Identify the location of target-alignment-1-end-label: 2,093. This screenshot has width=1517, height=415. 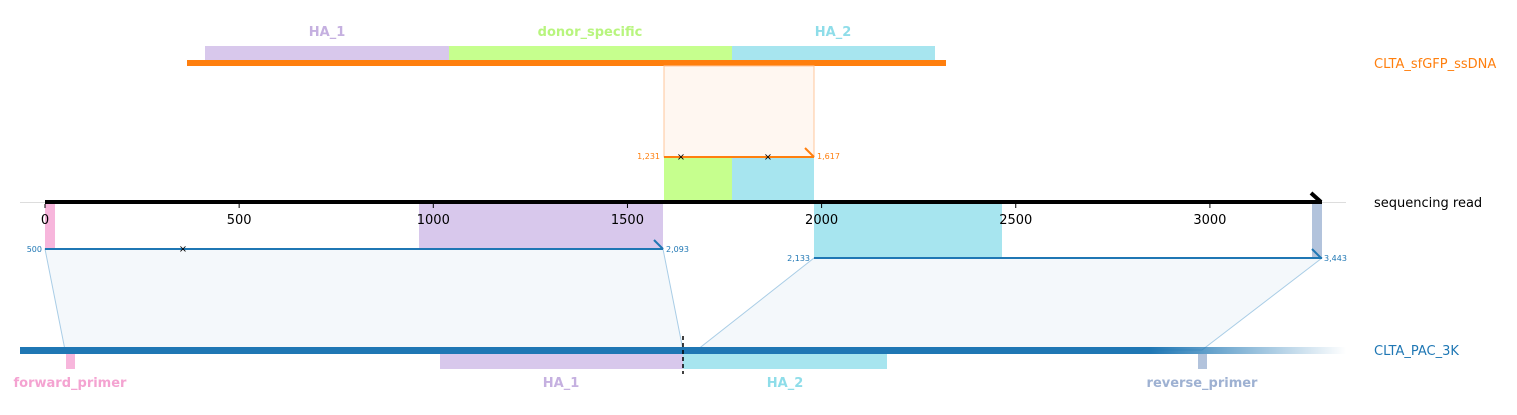
(677, 249).